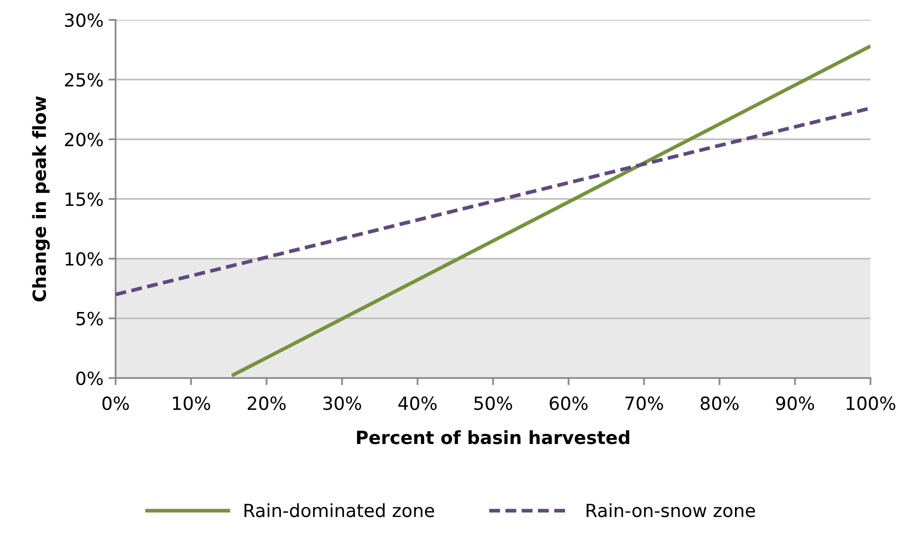  Describe the element at coordinates (89, 379) in the screenshot. I see `y-tick-label: 0%` at that location.